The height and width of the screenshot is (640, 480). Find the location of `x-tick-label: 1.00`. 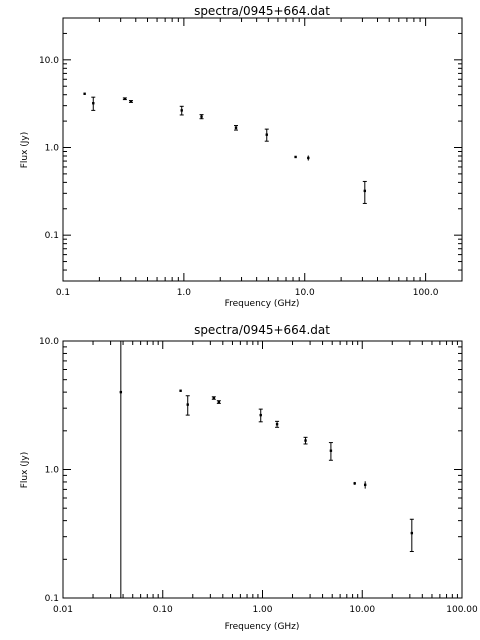

x-tick-label: 1.00 is located at coordinates (262, 610).